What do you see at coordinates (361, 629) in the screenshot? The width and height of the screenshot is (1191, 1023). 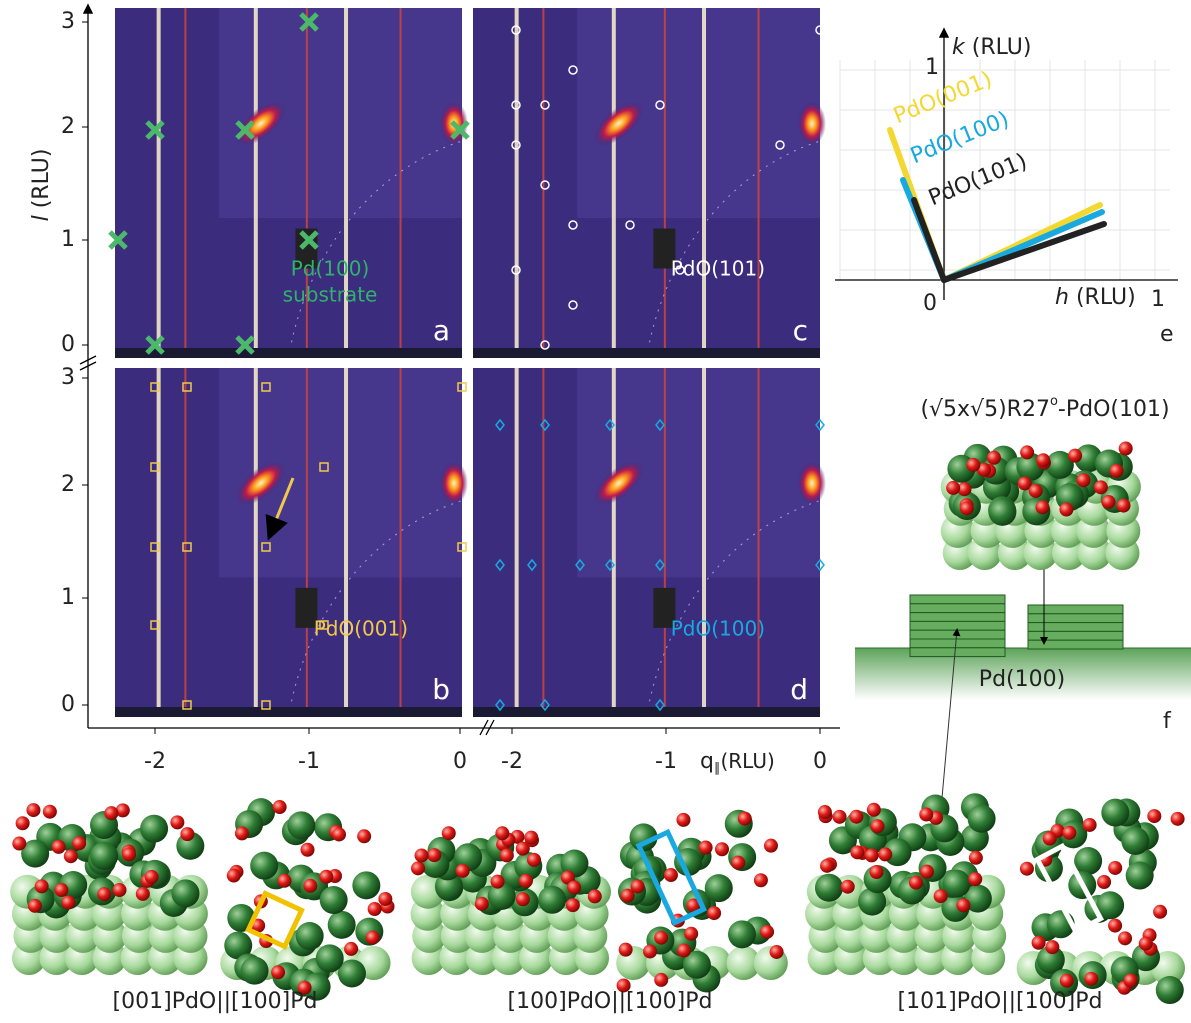 I see `panel-annotation: PdO(001)` at bounding box center [361, 629].